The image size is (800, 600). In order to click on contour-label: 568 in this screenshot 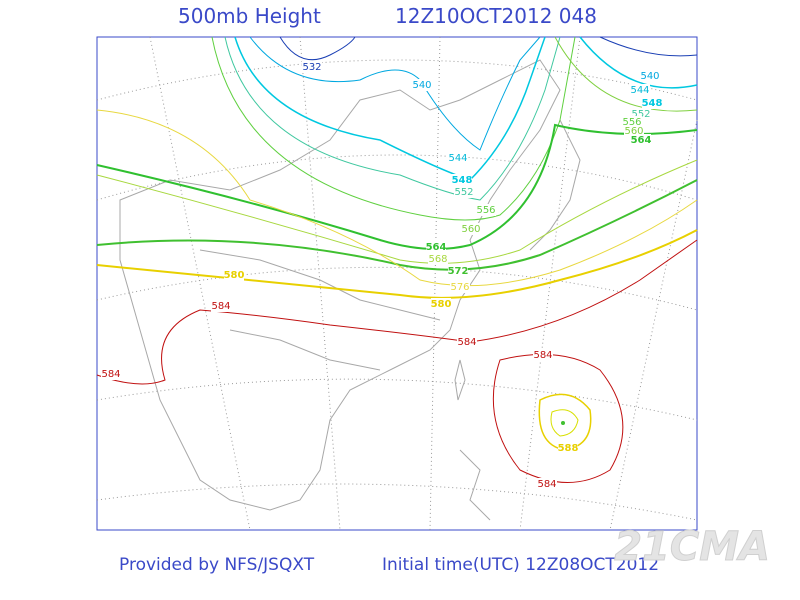, I will do `click(437, 259)`.